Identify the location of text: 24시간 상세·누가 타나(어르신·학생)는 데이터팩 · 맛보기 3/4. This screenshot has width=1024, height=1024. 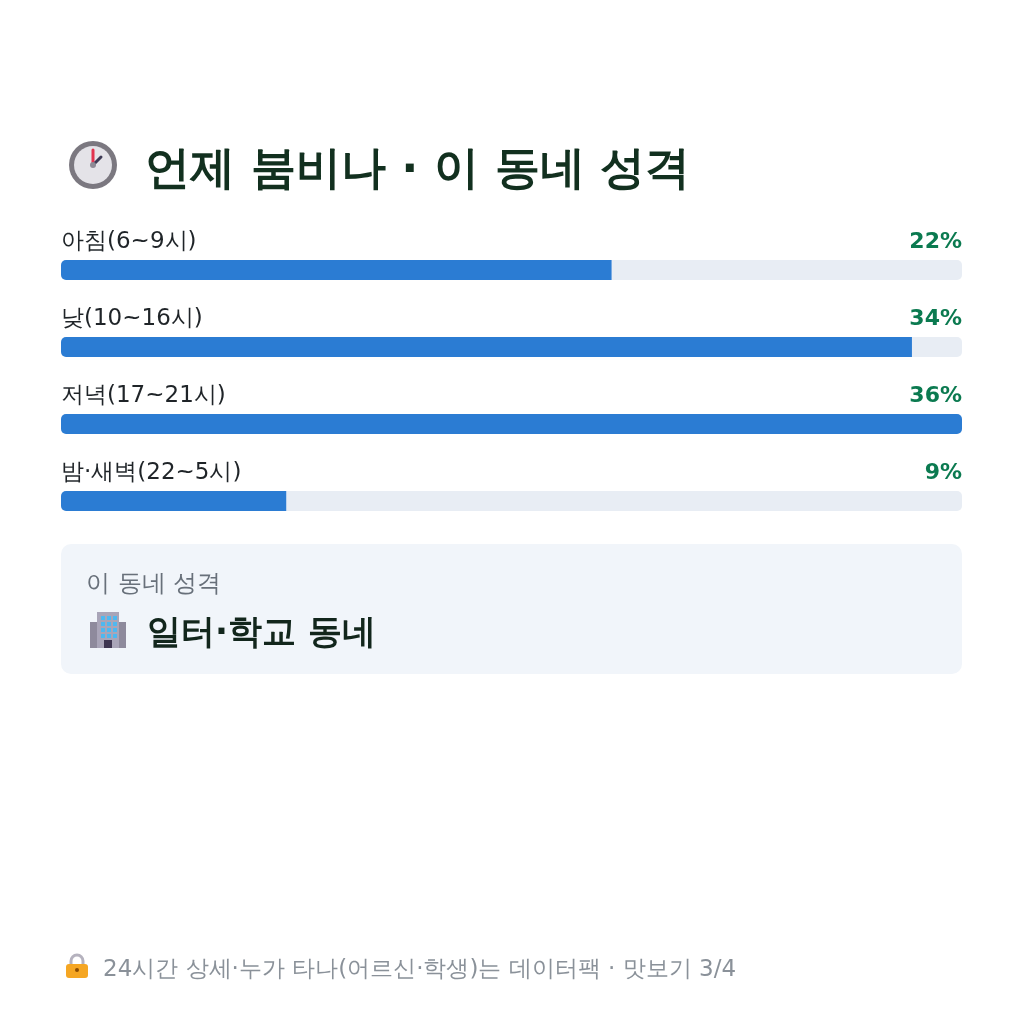
(420, 968).